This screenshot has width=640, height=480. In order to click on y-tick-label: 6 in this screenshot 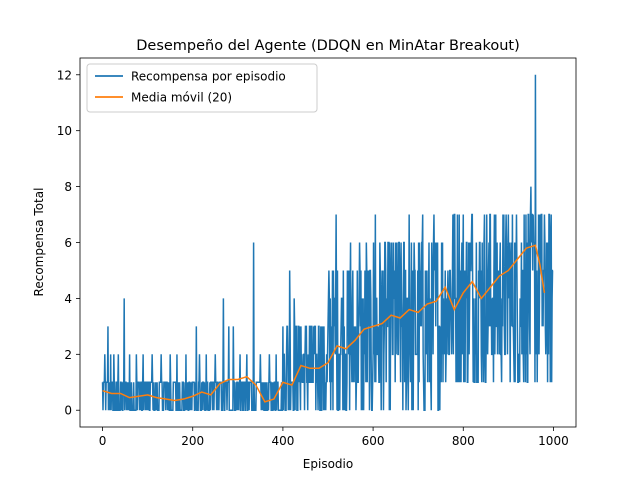, I will do `click(68, 243)`.